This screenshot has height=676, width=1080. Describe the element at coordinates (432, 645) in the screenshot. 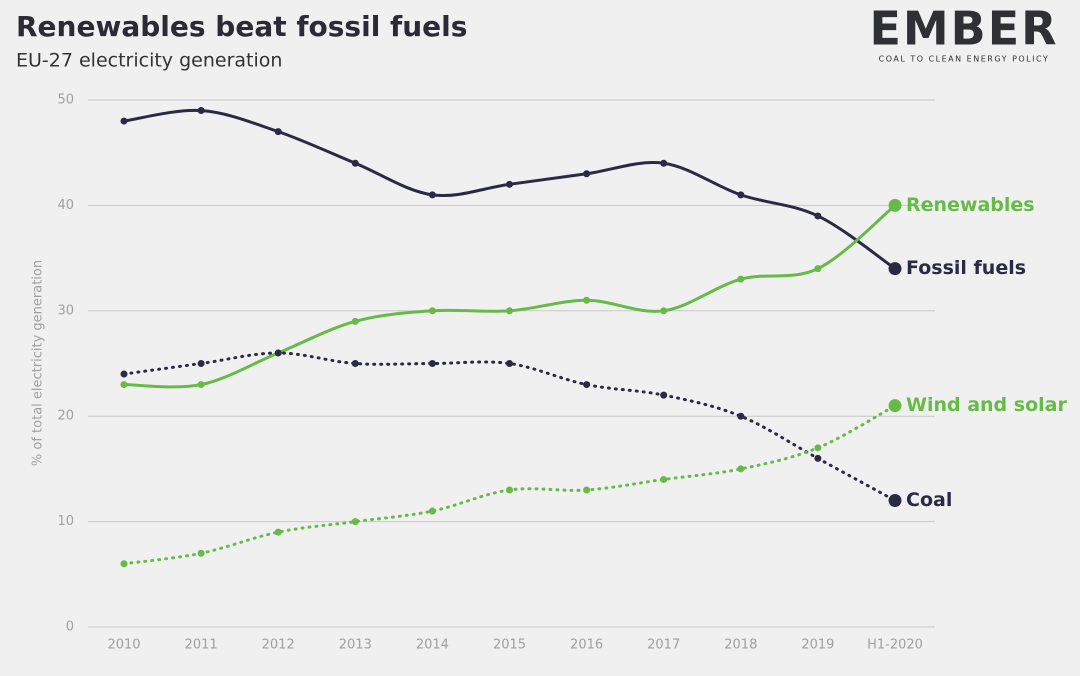

I see `x-tick-label: 2014` at that location.